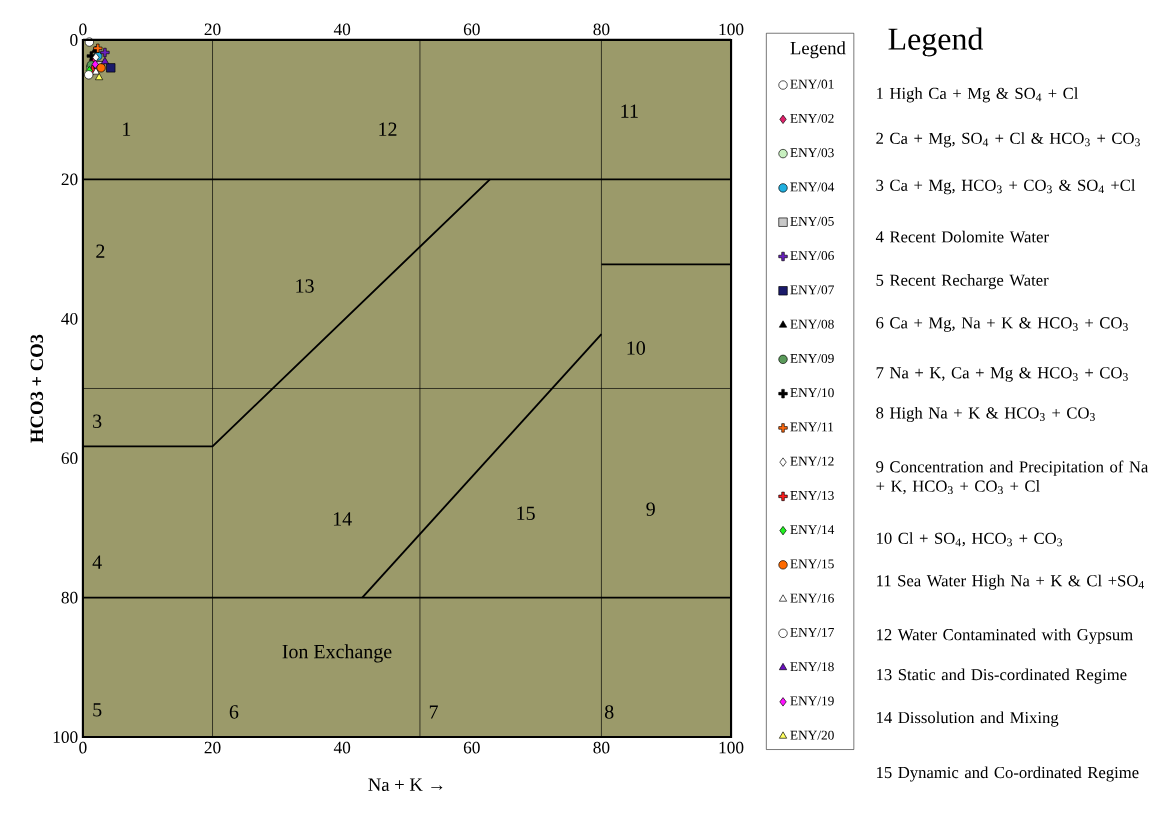 Image resolution: width=1153 pixels, height=816 pixels. Describe the element at coordinates (1010, 582) in the screenshot. I see `text: 11 Sea Water High Na + K & Cl +SO$_{4}$` at that location.